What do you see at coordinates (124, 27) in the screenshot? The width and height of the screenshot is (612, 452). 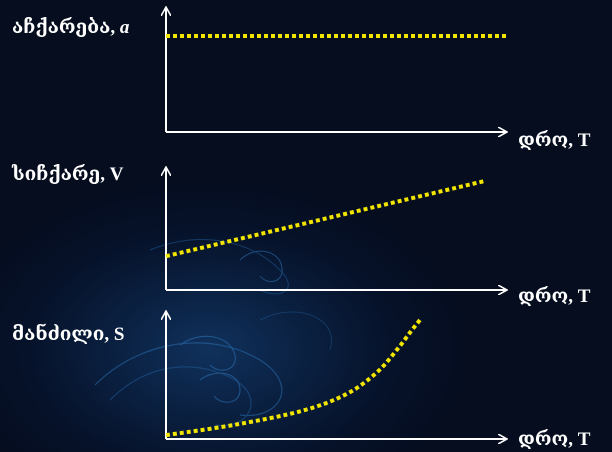 I see `acceleration-symbol: a` at bounding box center [124, 27].